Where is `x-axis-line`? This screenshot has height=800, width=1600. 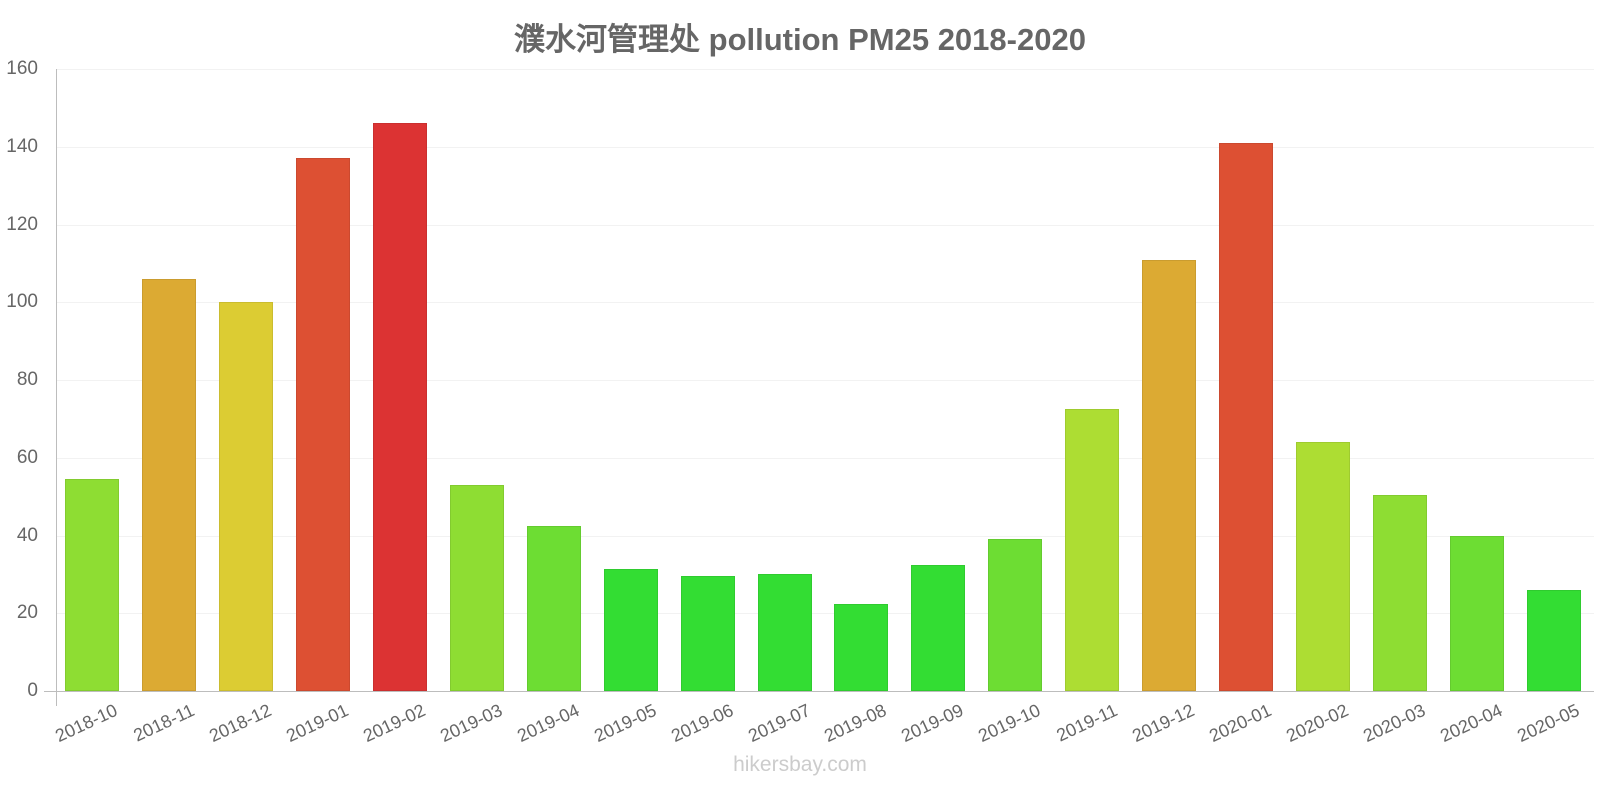
x-axis-line is located at coordinates (819, 691).